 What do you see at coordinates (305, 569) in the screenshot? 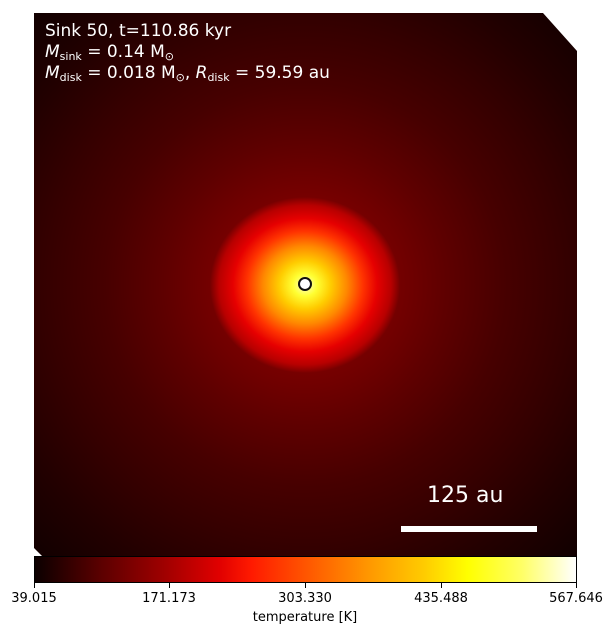
I see `colorbar` at bounding box center [305, 569].